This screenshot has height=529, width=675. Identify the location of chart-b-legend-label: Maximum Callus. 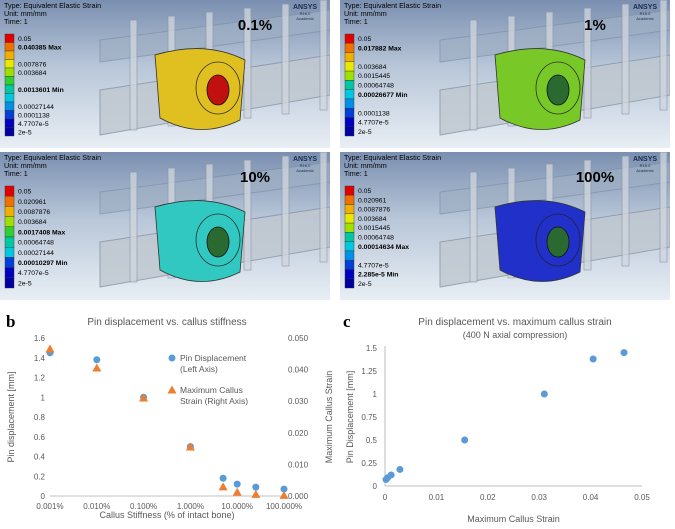
(211, 390).